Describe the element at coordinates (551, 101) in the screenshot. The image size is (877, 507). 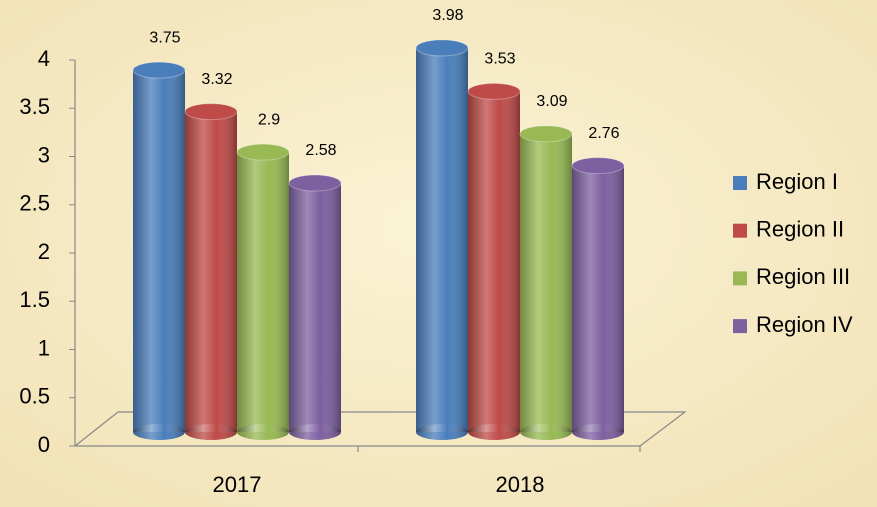
I see `value-label: 3.09` at that location.